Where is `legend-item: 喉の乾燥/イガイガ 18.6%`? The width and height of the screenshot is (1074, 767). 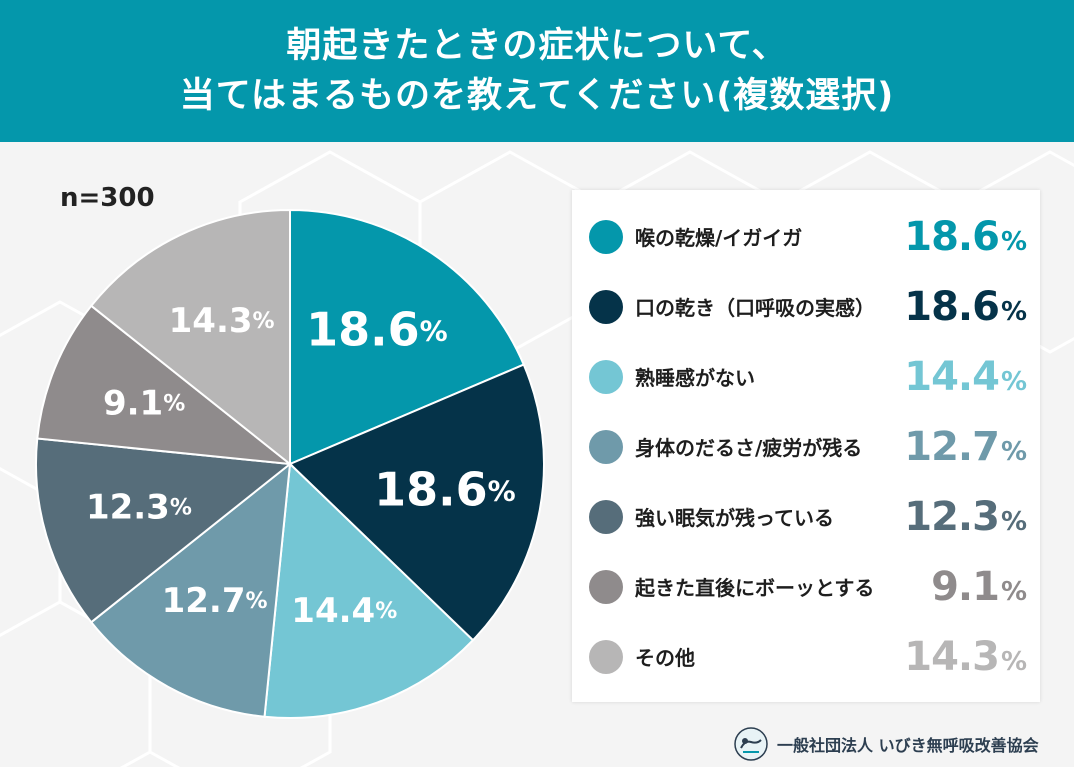
legend-item: 喉の乾燥/イガイガ 18.6% is located at coordinates (806, 236).